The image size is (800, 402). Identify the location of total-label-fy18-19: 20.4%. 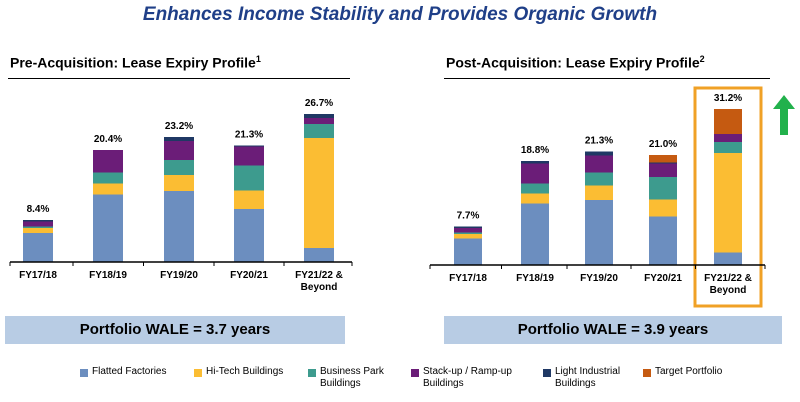
(108, 139).